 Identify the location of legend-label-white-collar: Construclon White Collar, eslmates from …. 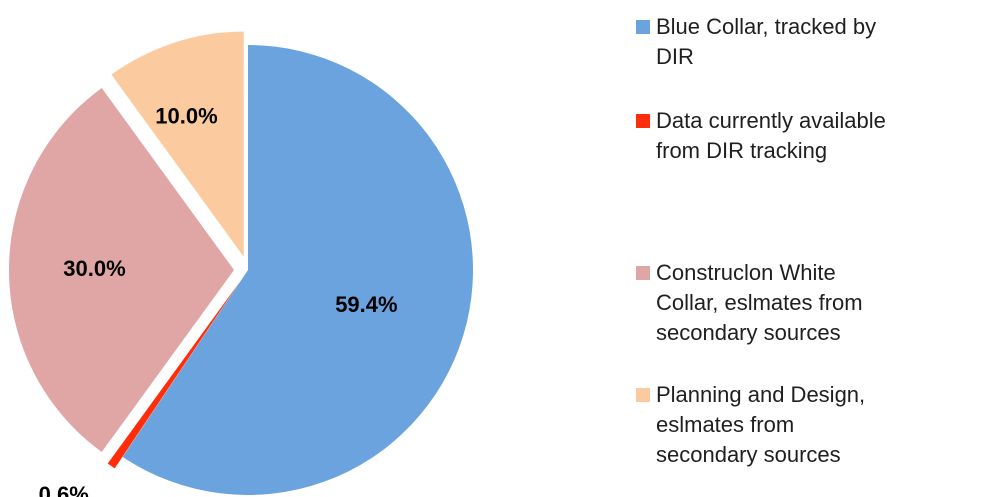
(826, 303).